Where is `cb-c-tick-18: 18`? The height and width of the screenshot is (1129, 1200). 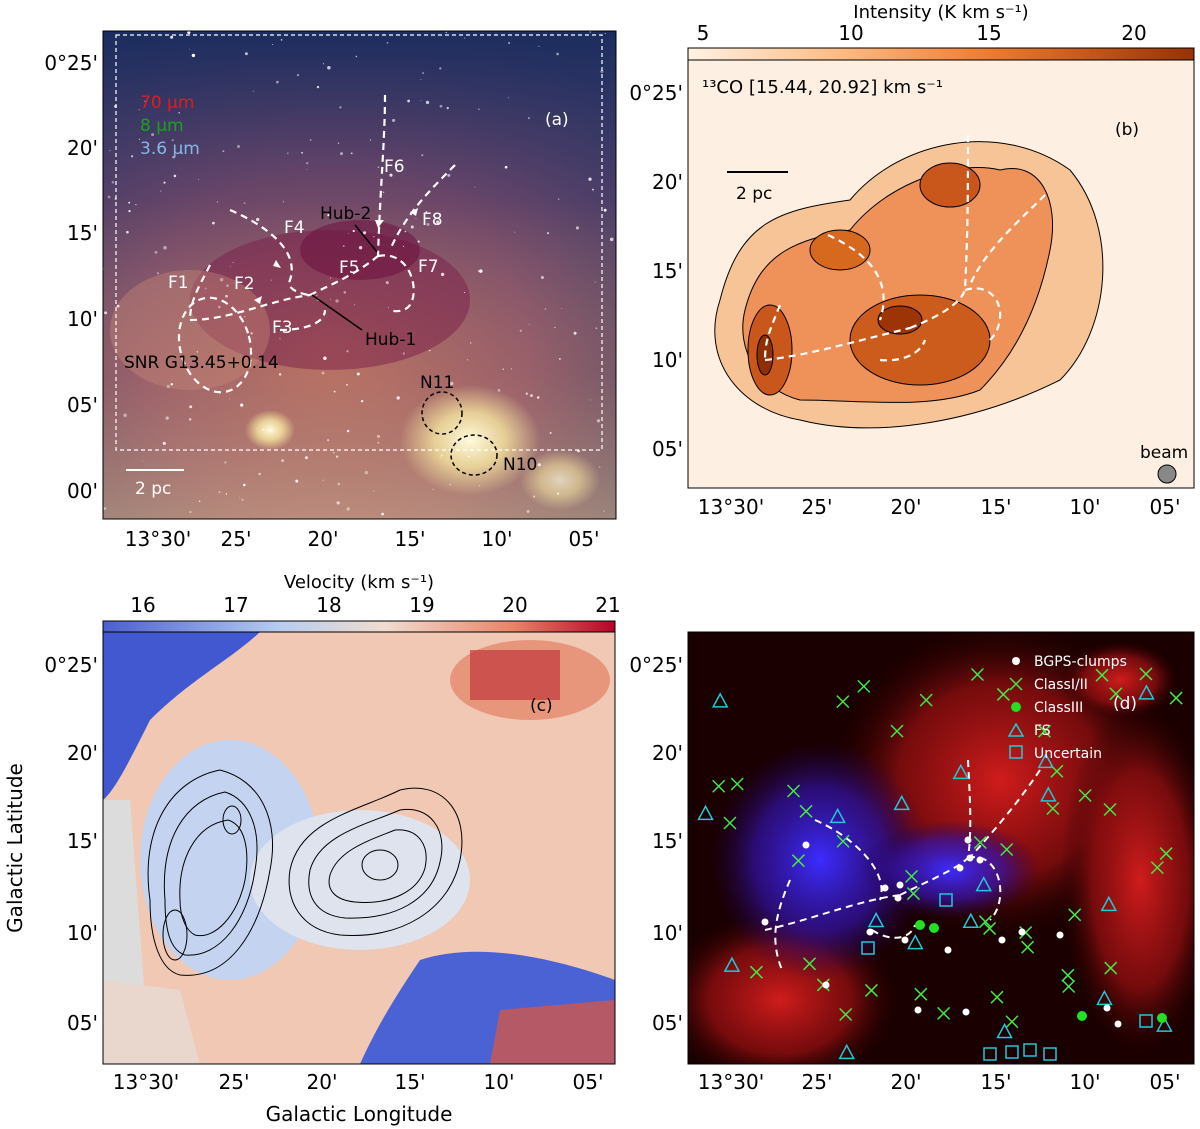
cb-c-tick-18: 18 is located at coordinates (328, 605).